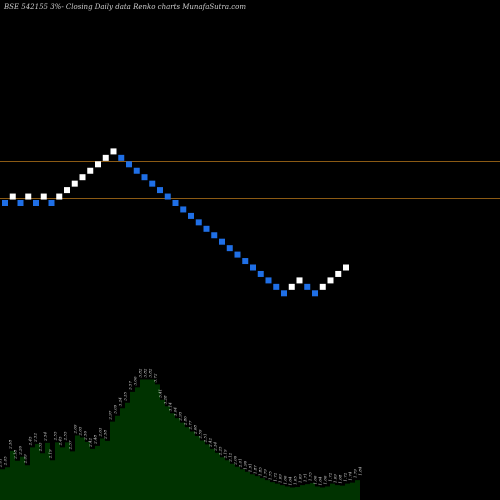 Image resolution: width=500 pixels, height=500 pixels. What do you see at coordinates (230, 457) in the screenshot?
I see `value-label: 2.12` at bounding box center [230, 457].